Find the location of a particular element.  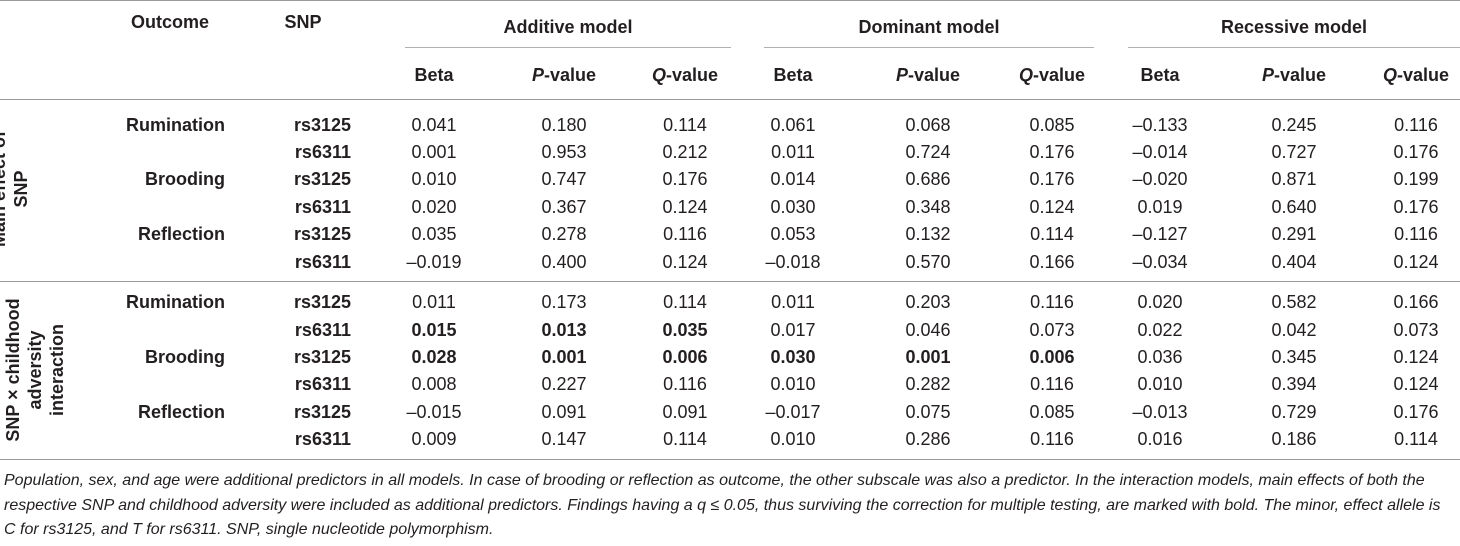

table-cell: 0.030 is located at coordinates (793, 357).